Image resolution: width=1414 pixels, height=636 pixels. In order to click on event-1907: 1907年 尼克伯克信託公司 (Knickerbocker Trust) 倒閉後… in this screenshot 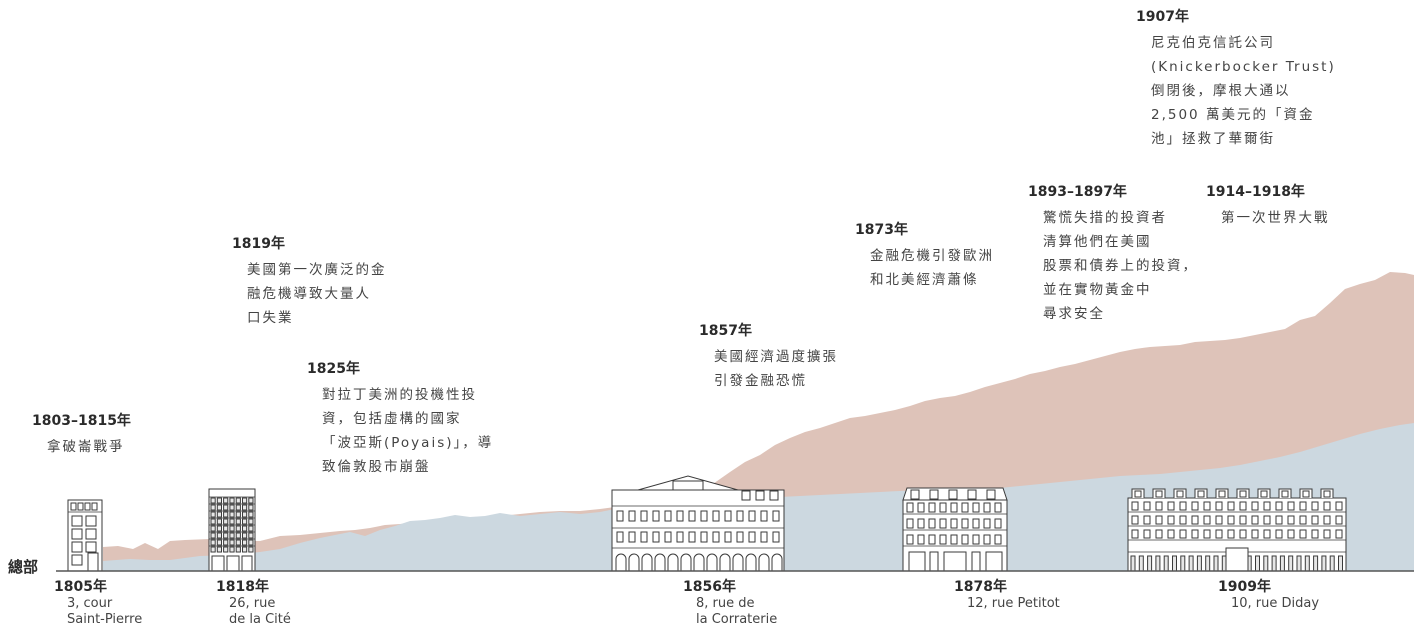, I will do `click(1236, 79)`.